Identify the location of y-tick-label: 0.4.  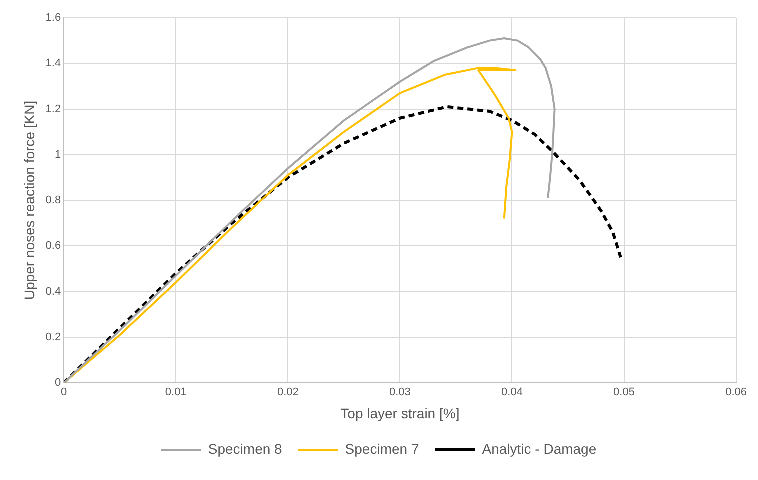
(54, 292).